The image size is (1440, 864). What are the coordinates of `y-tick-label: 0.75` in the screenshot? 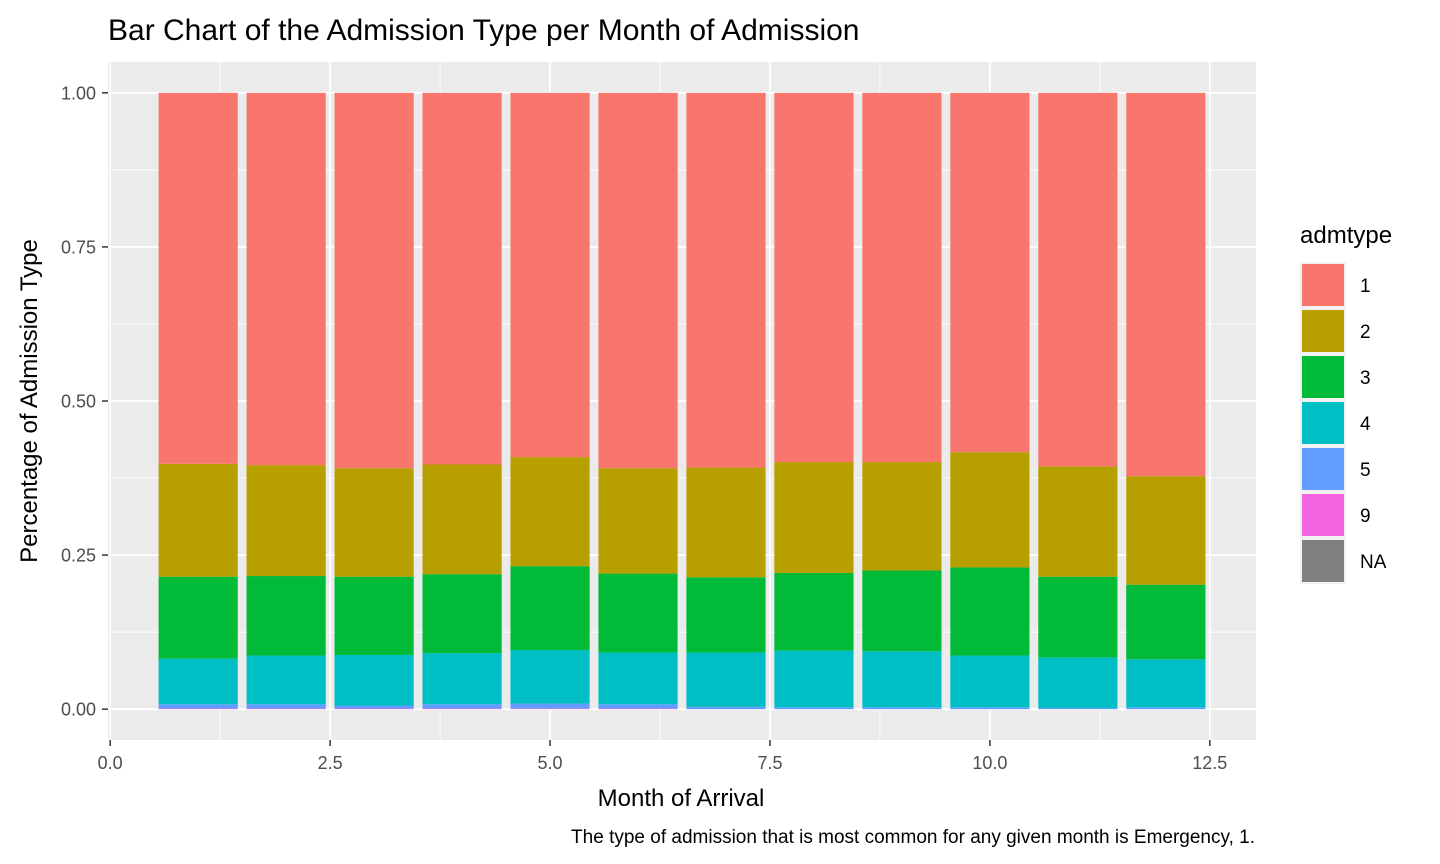 It's located at (78, 247).